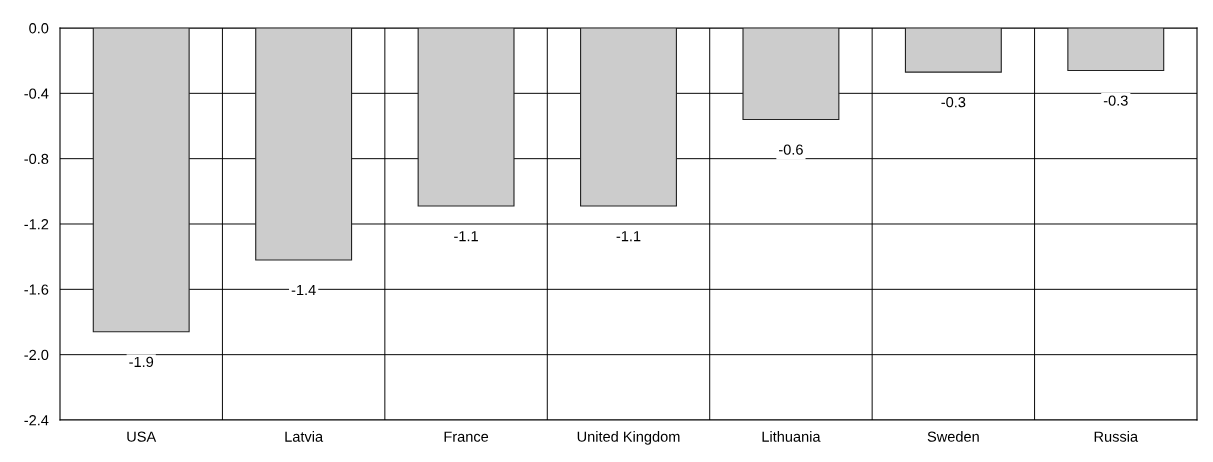  I want to click on y-tick-label: -0.8, so click(36, 159).